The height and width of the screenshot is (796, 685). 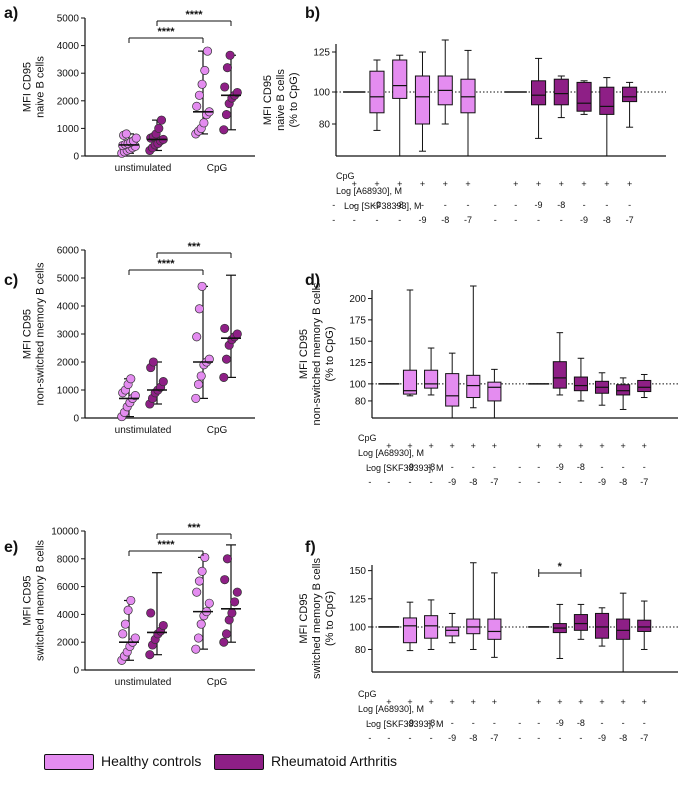 I want to click on y-tick-label: 125, so click(x=357, y=363).